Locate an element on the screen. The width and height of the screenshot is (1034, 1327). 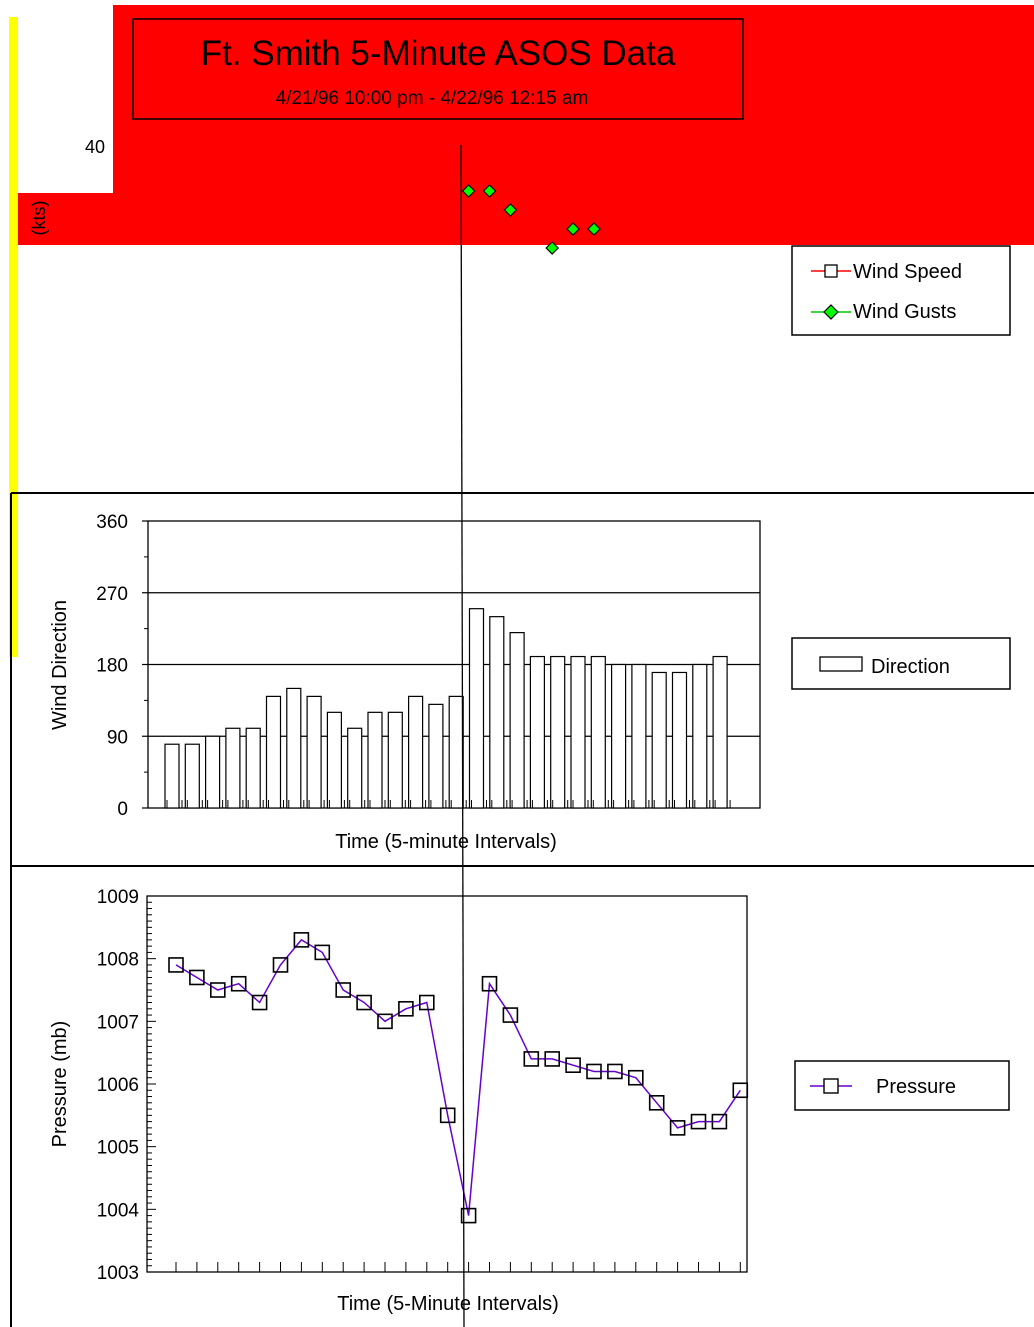
direction-y-tick-label: 90 is located at coordinates (117, 737).